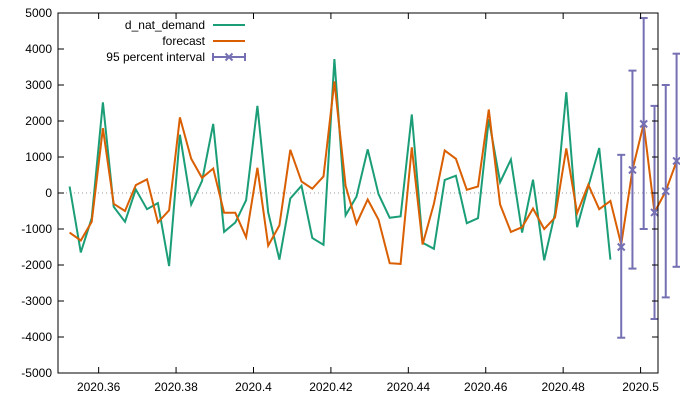 This screenshot has width=680, height=400. I want to click on x-tick-label: 2020.46, so click(486, 387).